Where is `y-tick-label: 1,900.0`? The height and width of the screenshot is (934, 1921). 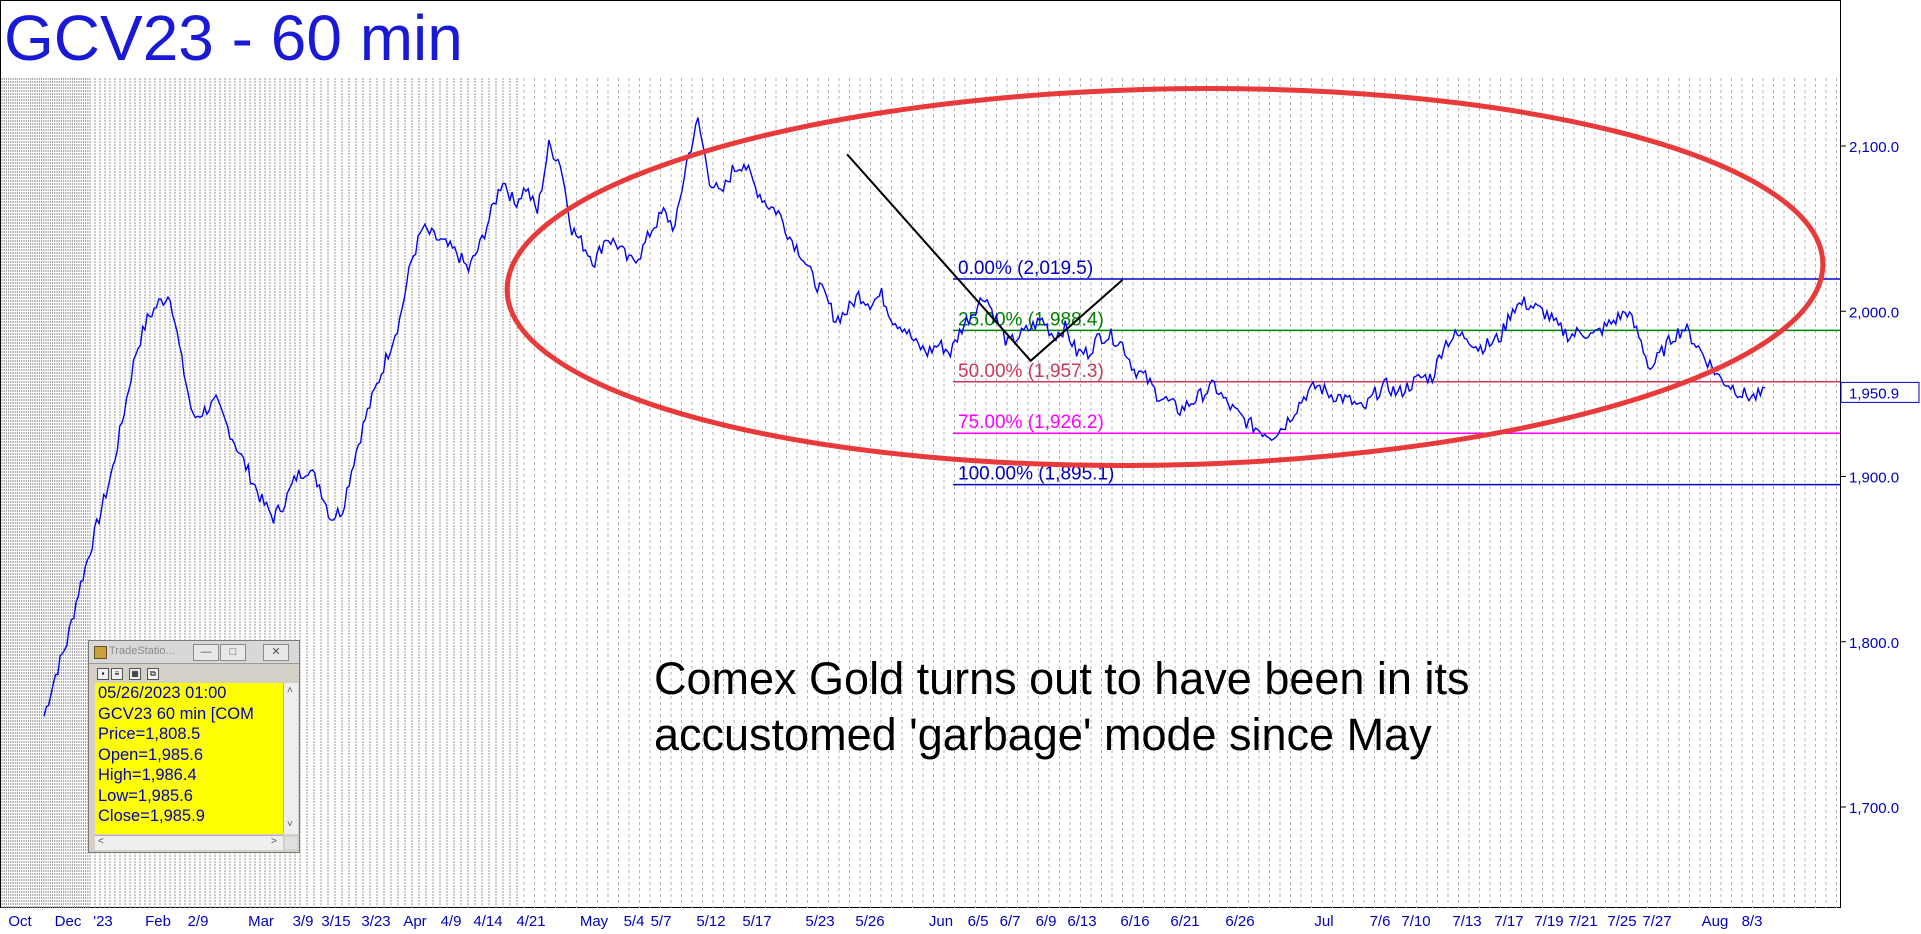 y-tick-label: 1,900.0 is located at coordinates (1874, 478).